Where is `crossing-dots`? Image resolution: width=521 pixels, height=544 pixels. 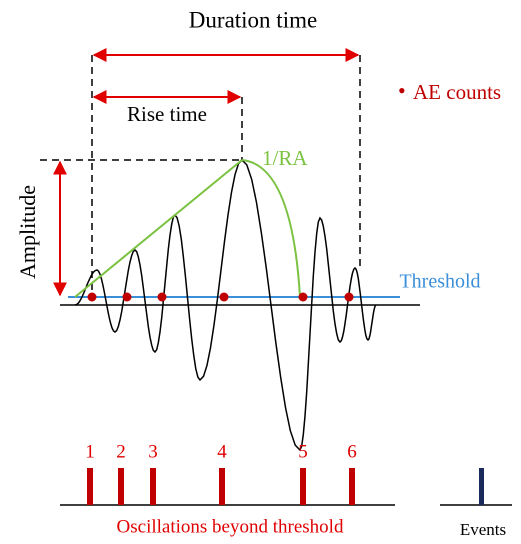 crossing-dots is located at coordinates (220, 297).